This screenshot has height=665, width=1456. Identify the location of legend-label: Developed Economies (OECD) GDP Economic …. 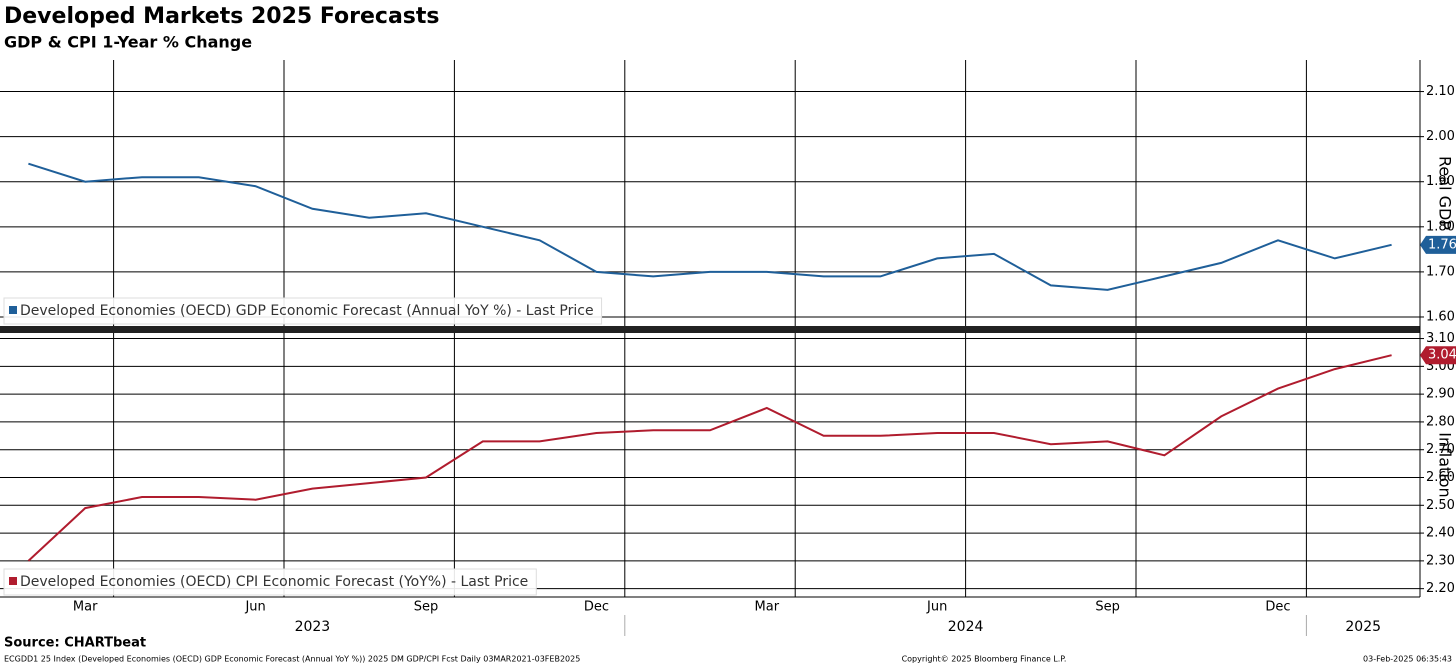
(307, 311).